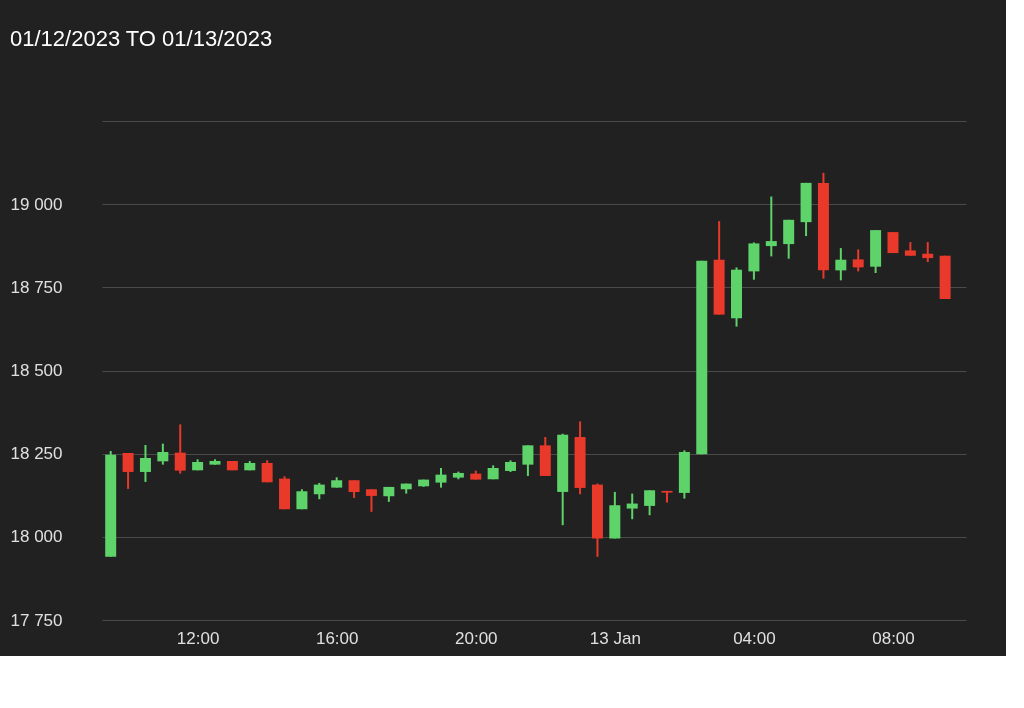  I want to click on x-tick-label: 20:00, so click(476, 638).